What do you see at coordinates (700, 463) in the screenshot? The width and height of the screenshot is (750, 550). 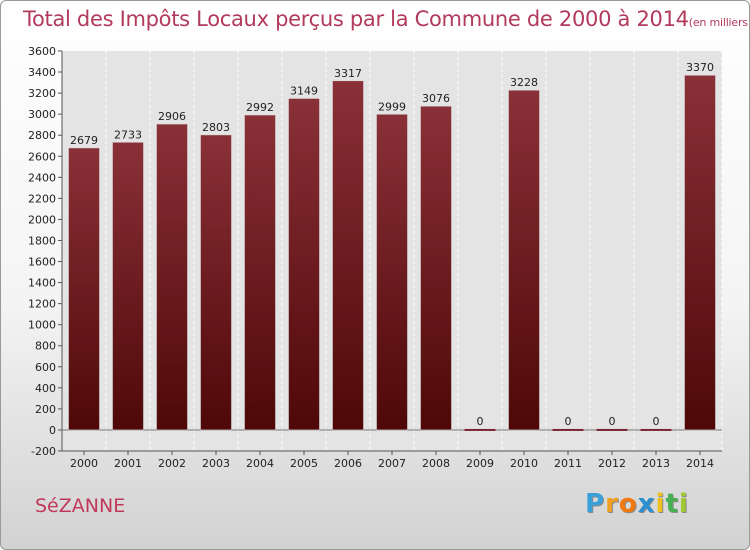 I see `x-tick-label: 2014` at bounding box center [700, 463].